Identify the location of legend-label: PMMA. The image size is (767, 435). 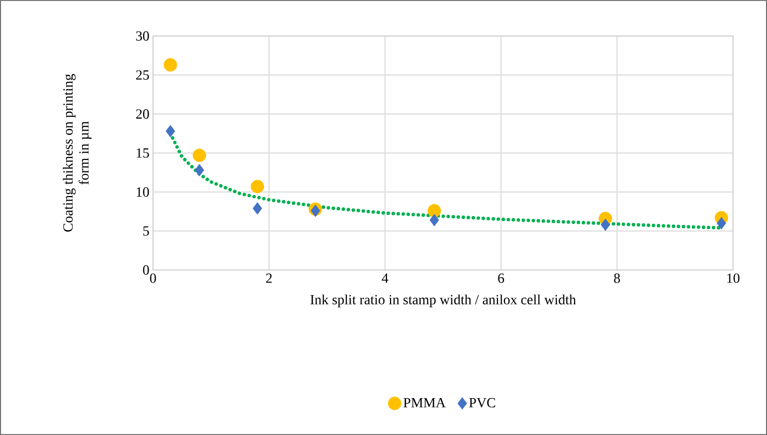
(425, 403).